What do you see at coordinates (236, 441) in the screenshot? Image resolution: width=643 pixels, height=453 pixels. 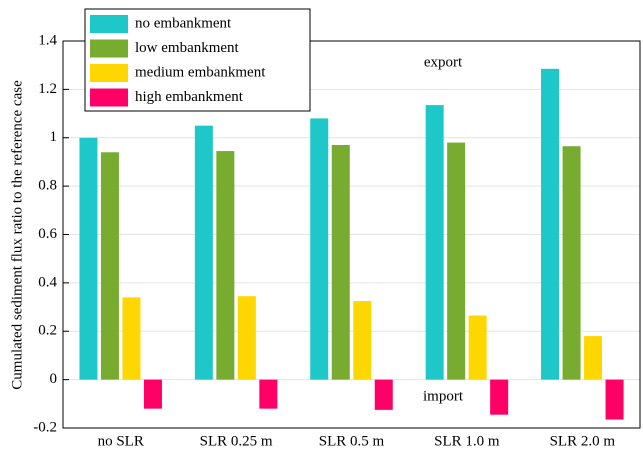 I see `x-tick-label: SLR 0.25 m` at bounding box center [236, 441].